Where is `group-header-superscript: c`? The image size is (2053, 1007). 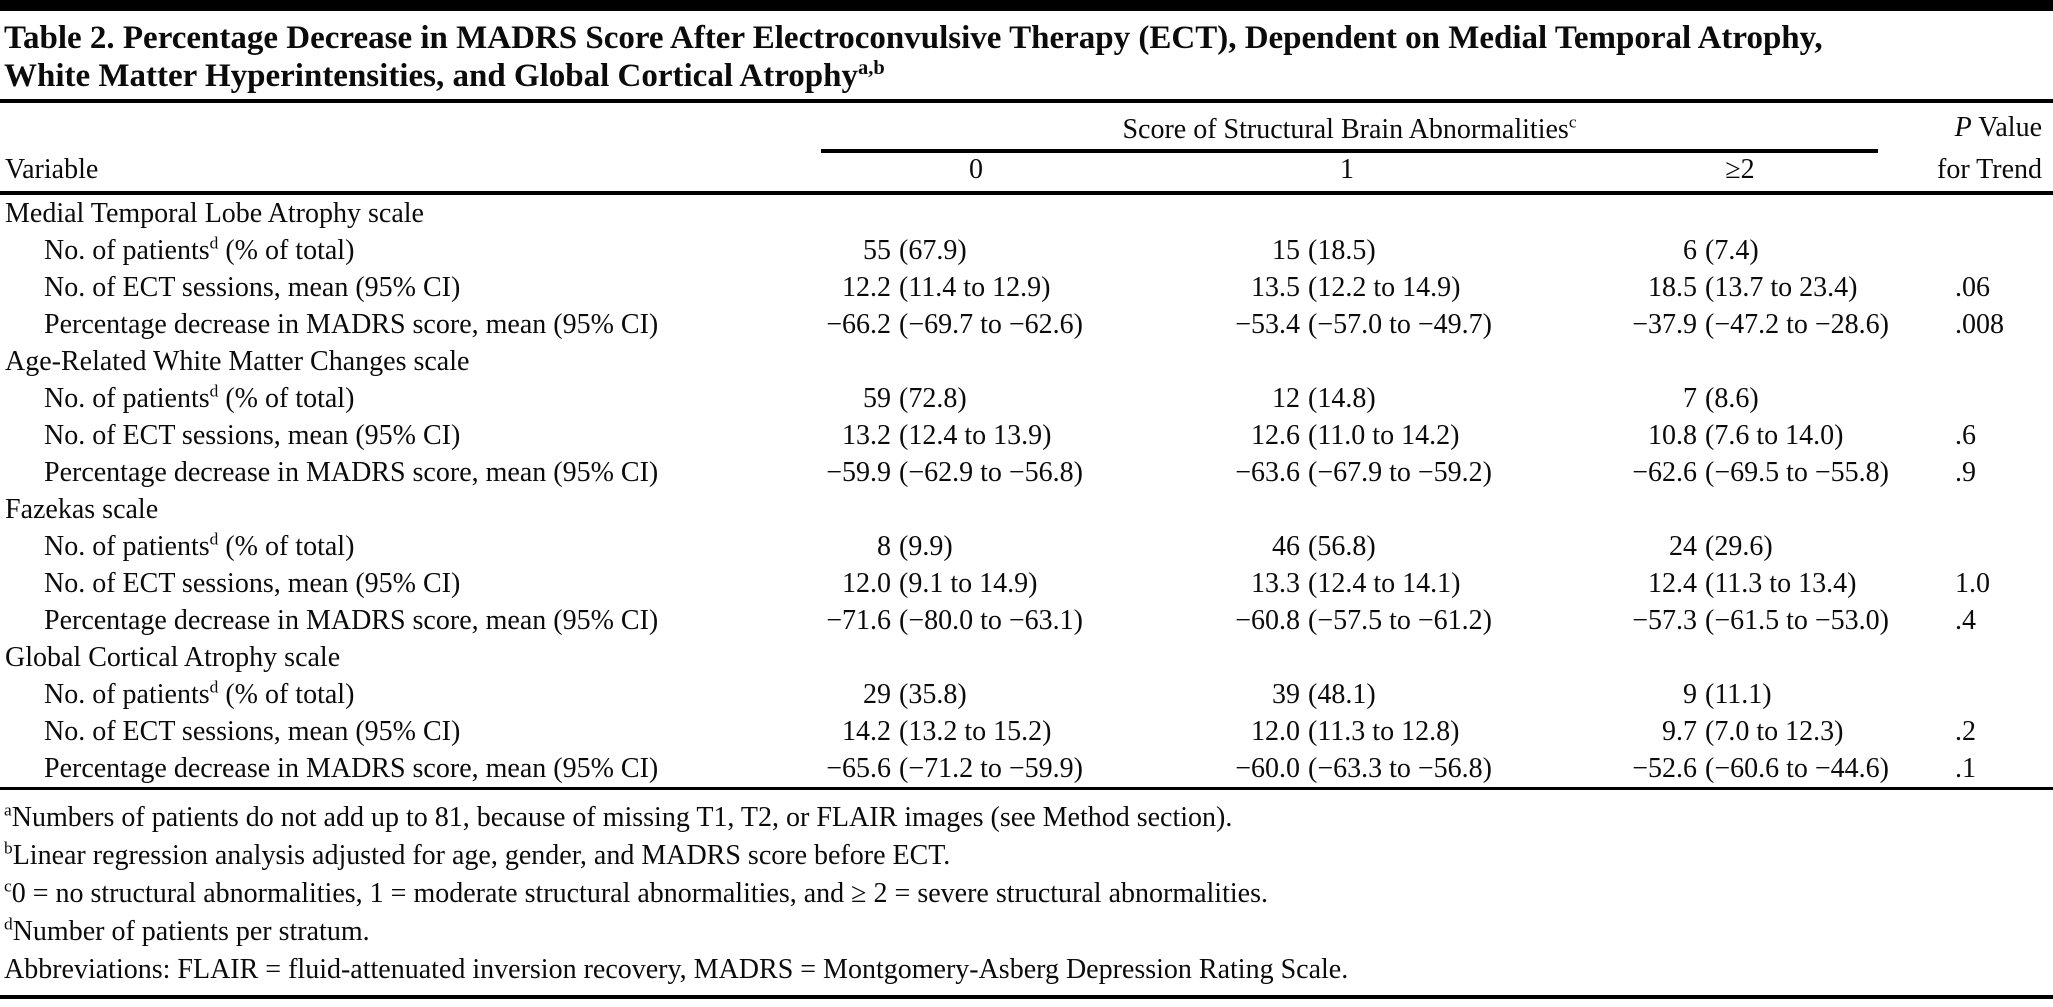 group-header-superscript: c is located at coordinates (1572, 122).